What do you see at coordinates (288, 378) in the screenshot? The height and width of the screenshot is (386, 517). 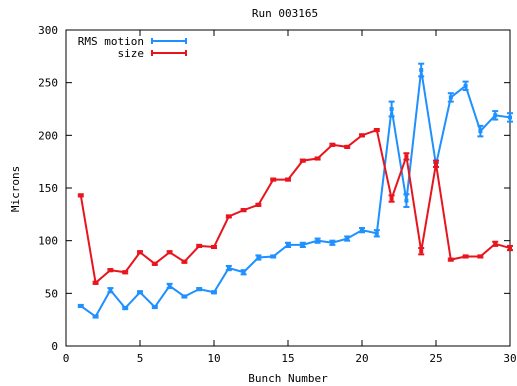 I see `x-axis-label: Bunch Number` at bounding box center [288, 378].